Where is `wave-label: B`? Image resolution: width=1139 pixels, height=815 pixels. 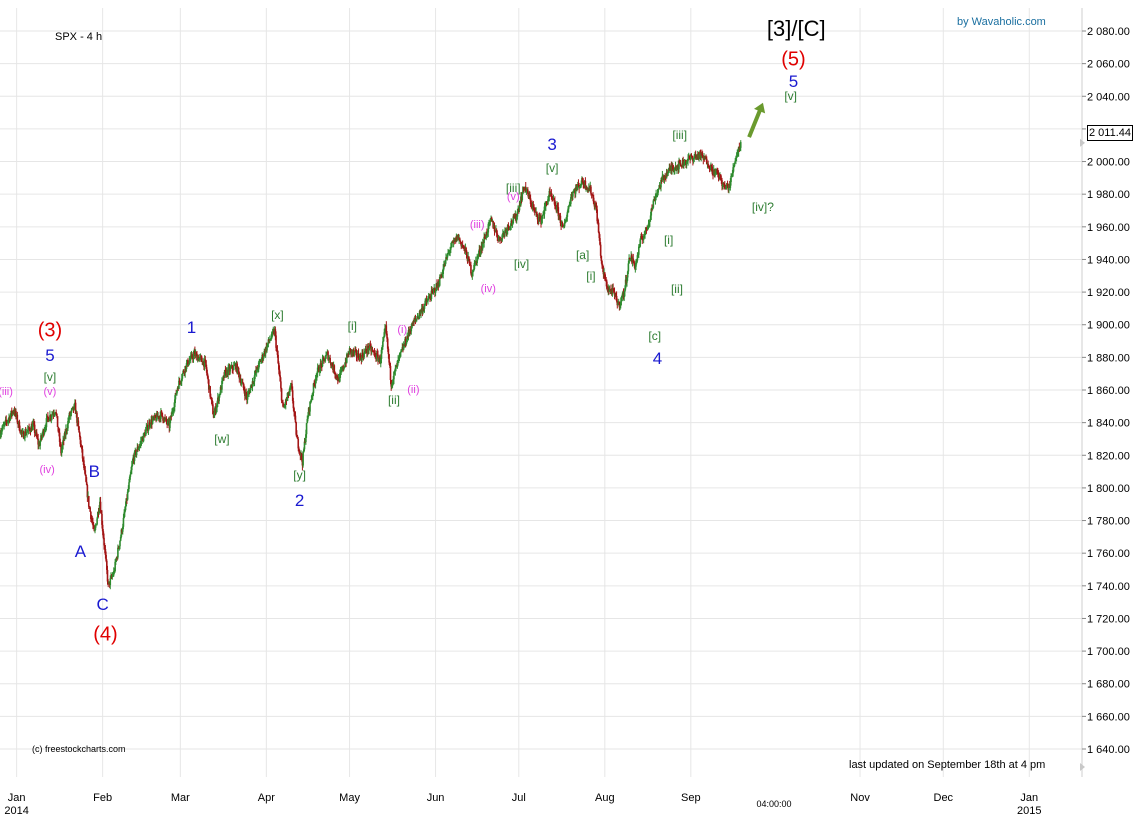 wave-label: B is located at coordinates (94, 471).